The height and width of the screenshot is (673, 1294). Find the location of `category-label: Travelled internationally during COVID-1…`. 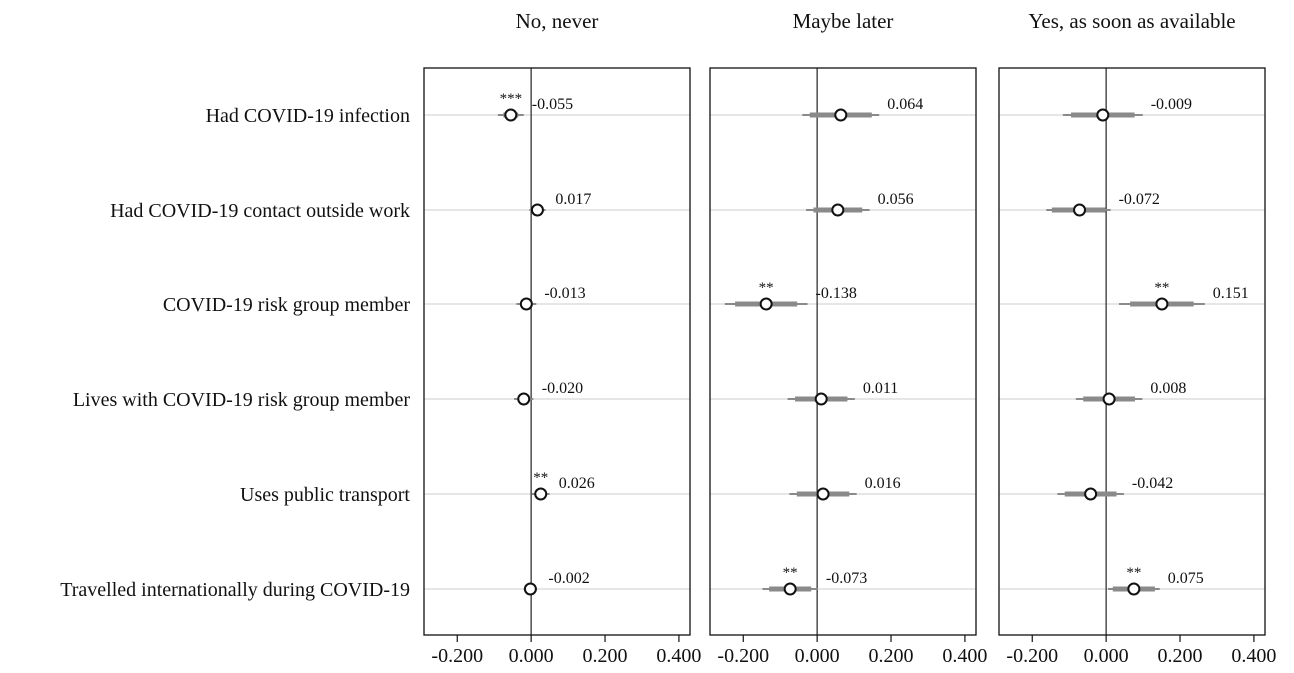

category-label: Travelled internationally during COVID-1… is located at coordinates (235, 590).